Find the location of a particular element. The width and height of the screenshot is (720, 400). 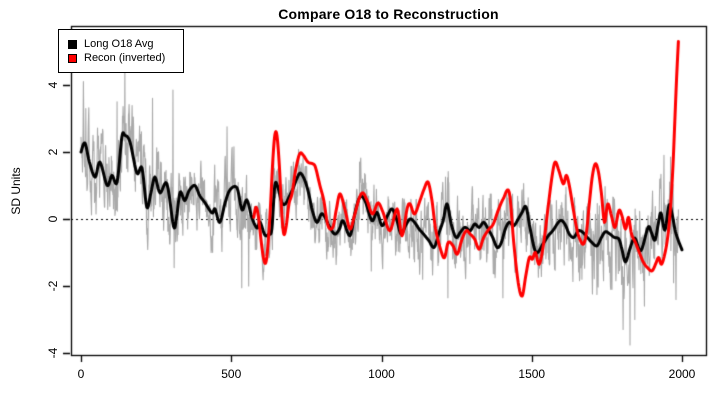

y-tick-label: -4 is located at coordinates (53, 353).